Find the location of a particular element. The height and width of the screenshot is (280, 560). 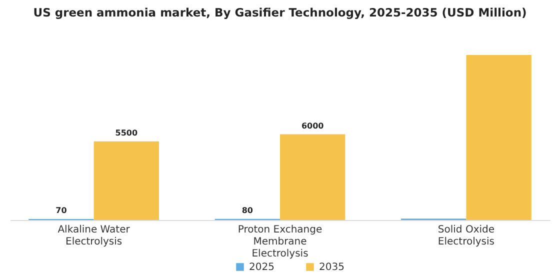

data-label: 80 is located at coordinates (248, 210).